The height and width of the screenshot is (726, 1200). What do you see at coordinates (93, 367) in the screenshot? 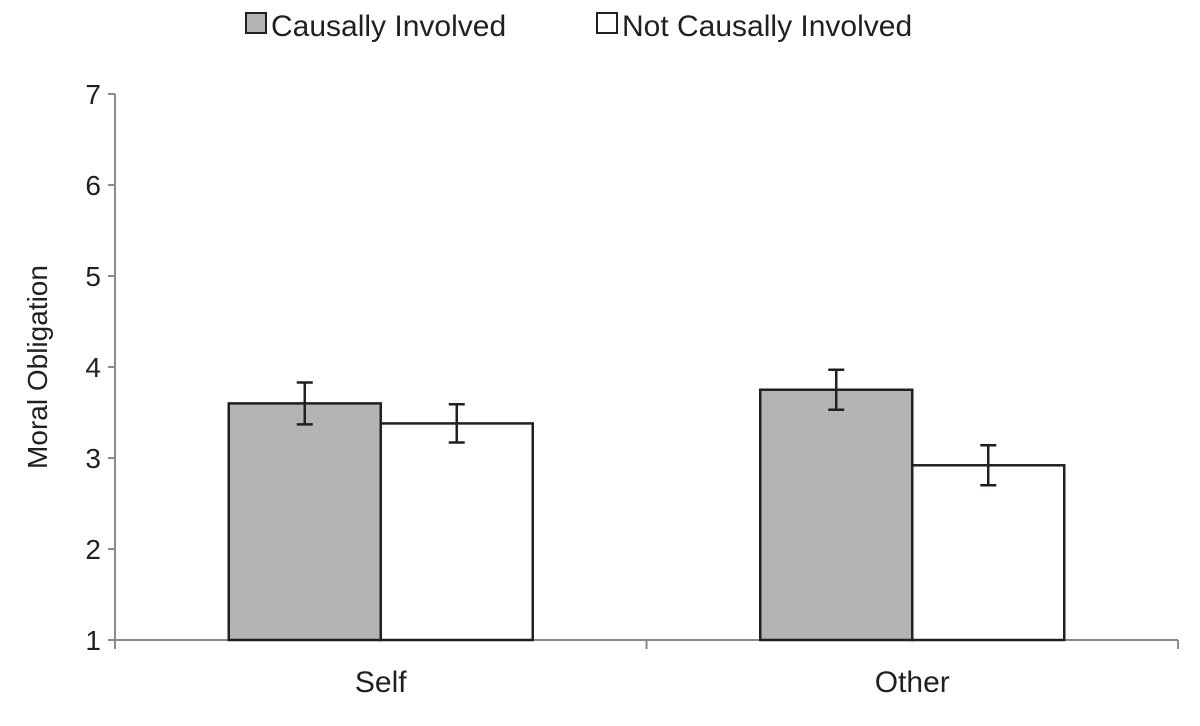
I see `y-tick-label: 4` at bounding box center [93, 367].